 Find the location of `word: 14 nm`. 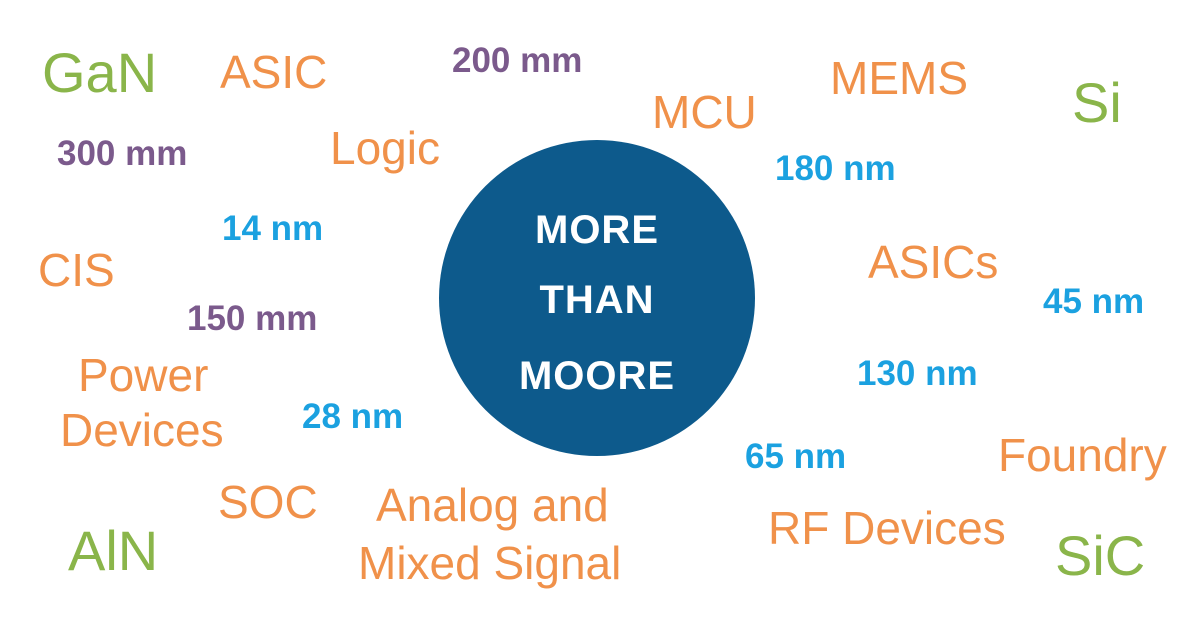

word: 14 nm is located at coordinates (272, 228).